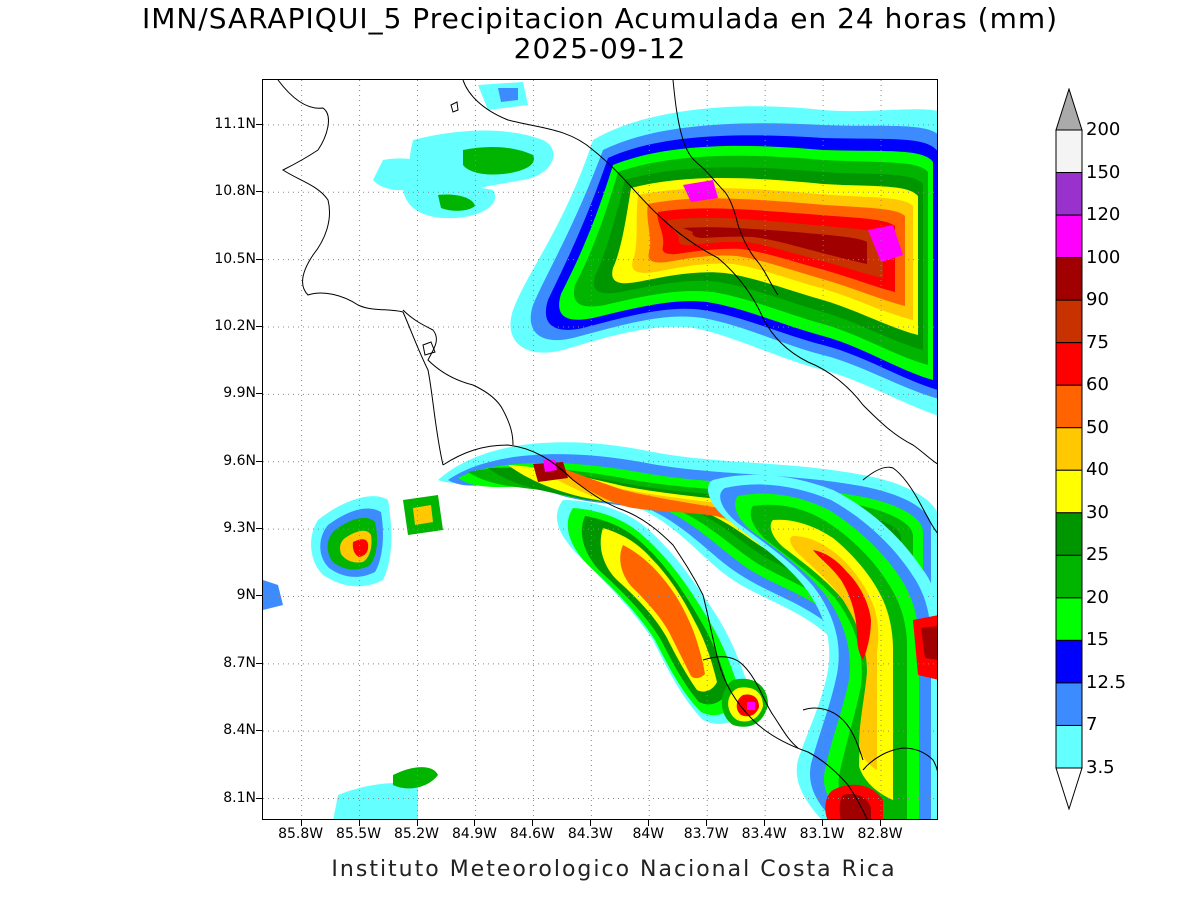 The image size is (1200, 900). Describe the element at coordinates (662, 613) in the screenshot. I see `rain-region-south` at that location.